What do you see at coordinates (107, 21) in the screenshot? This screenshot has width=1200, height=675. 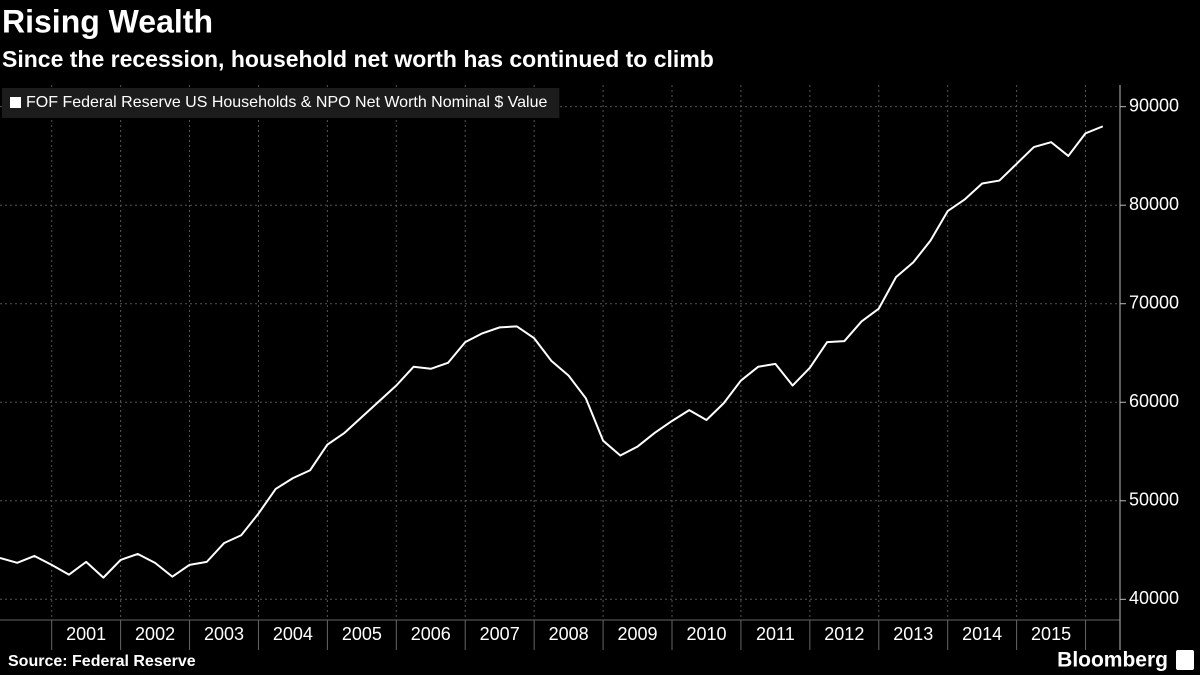 I see `chart-title: Rising Wealth` at bounding box center [107, 21].